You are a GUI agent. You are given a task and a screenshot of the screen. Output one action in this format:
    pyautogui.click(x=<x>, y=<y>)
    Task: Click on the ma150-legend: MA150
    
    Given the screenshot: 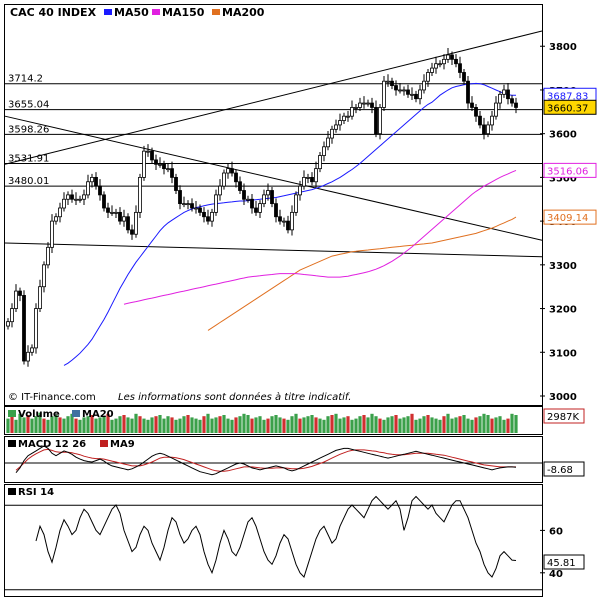 What is the action you would take?
    pyautogui.click(x=183, y=12)
    